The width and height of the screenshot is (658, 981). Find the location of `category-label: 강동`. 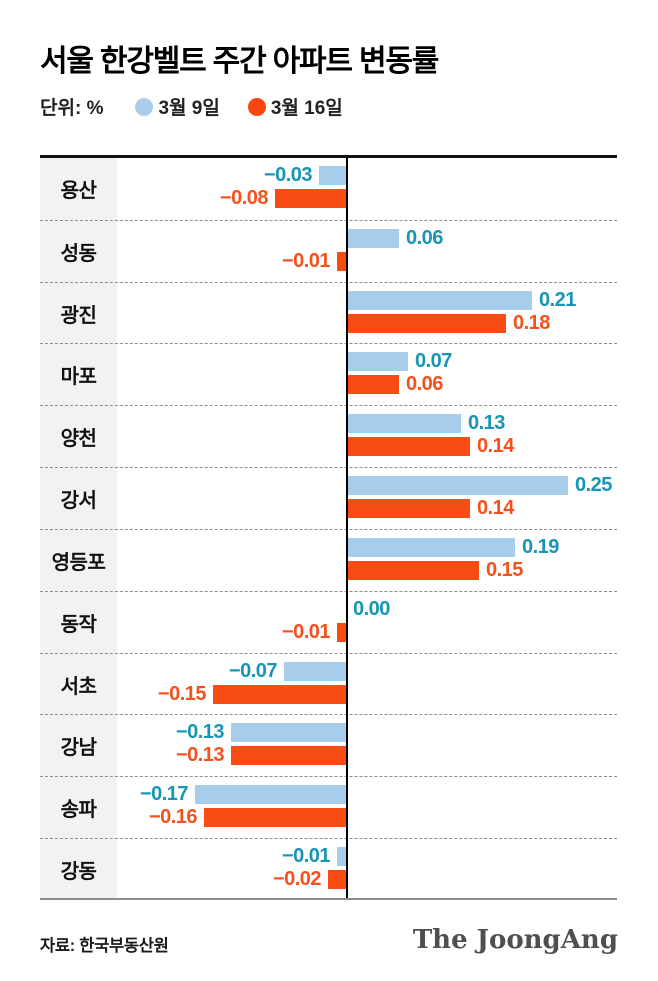

category-label: 강동 is located at coordinates (78, 872).